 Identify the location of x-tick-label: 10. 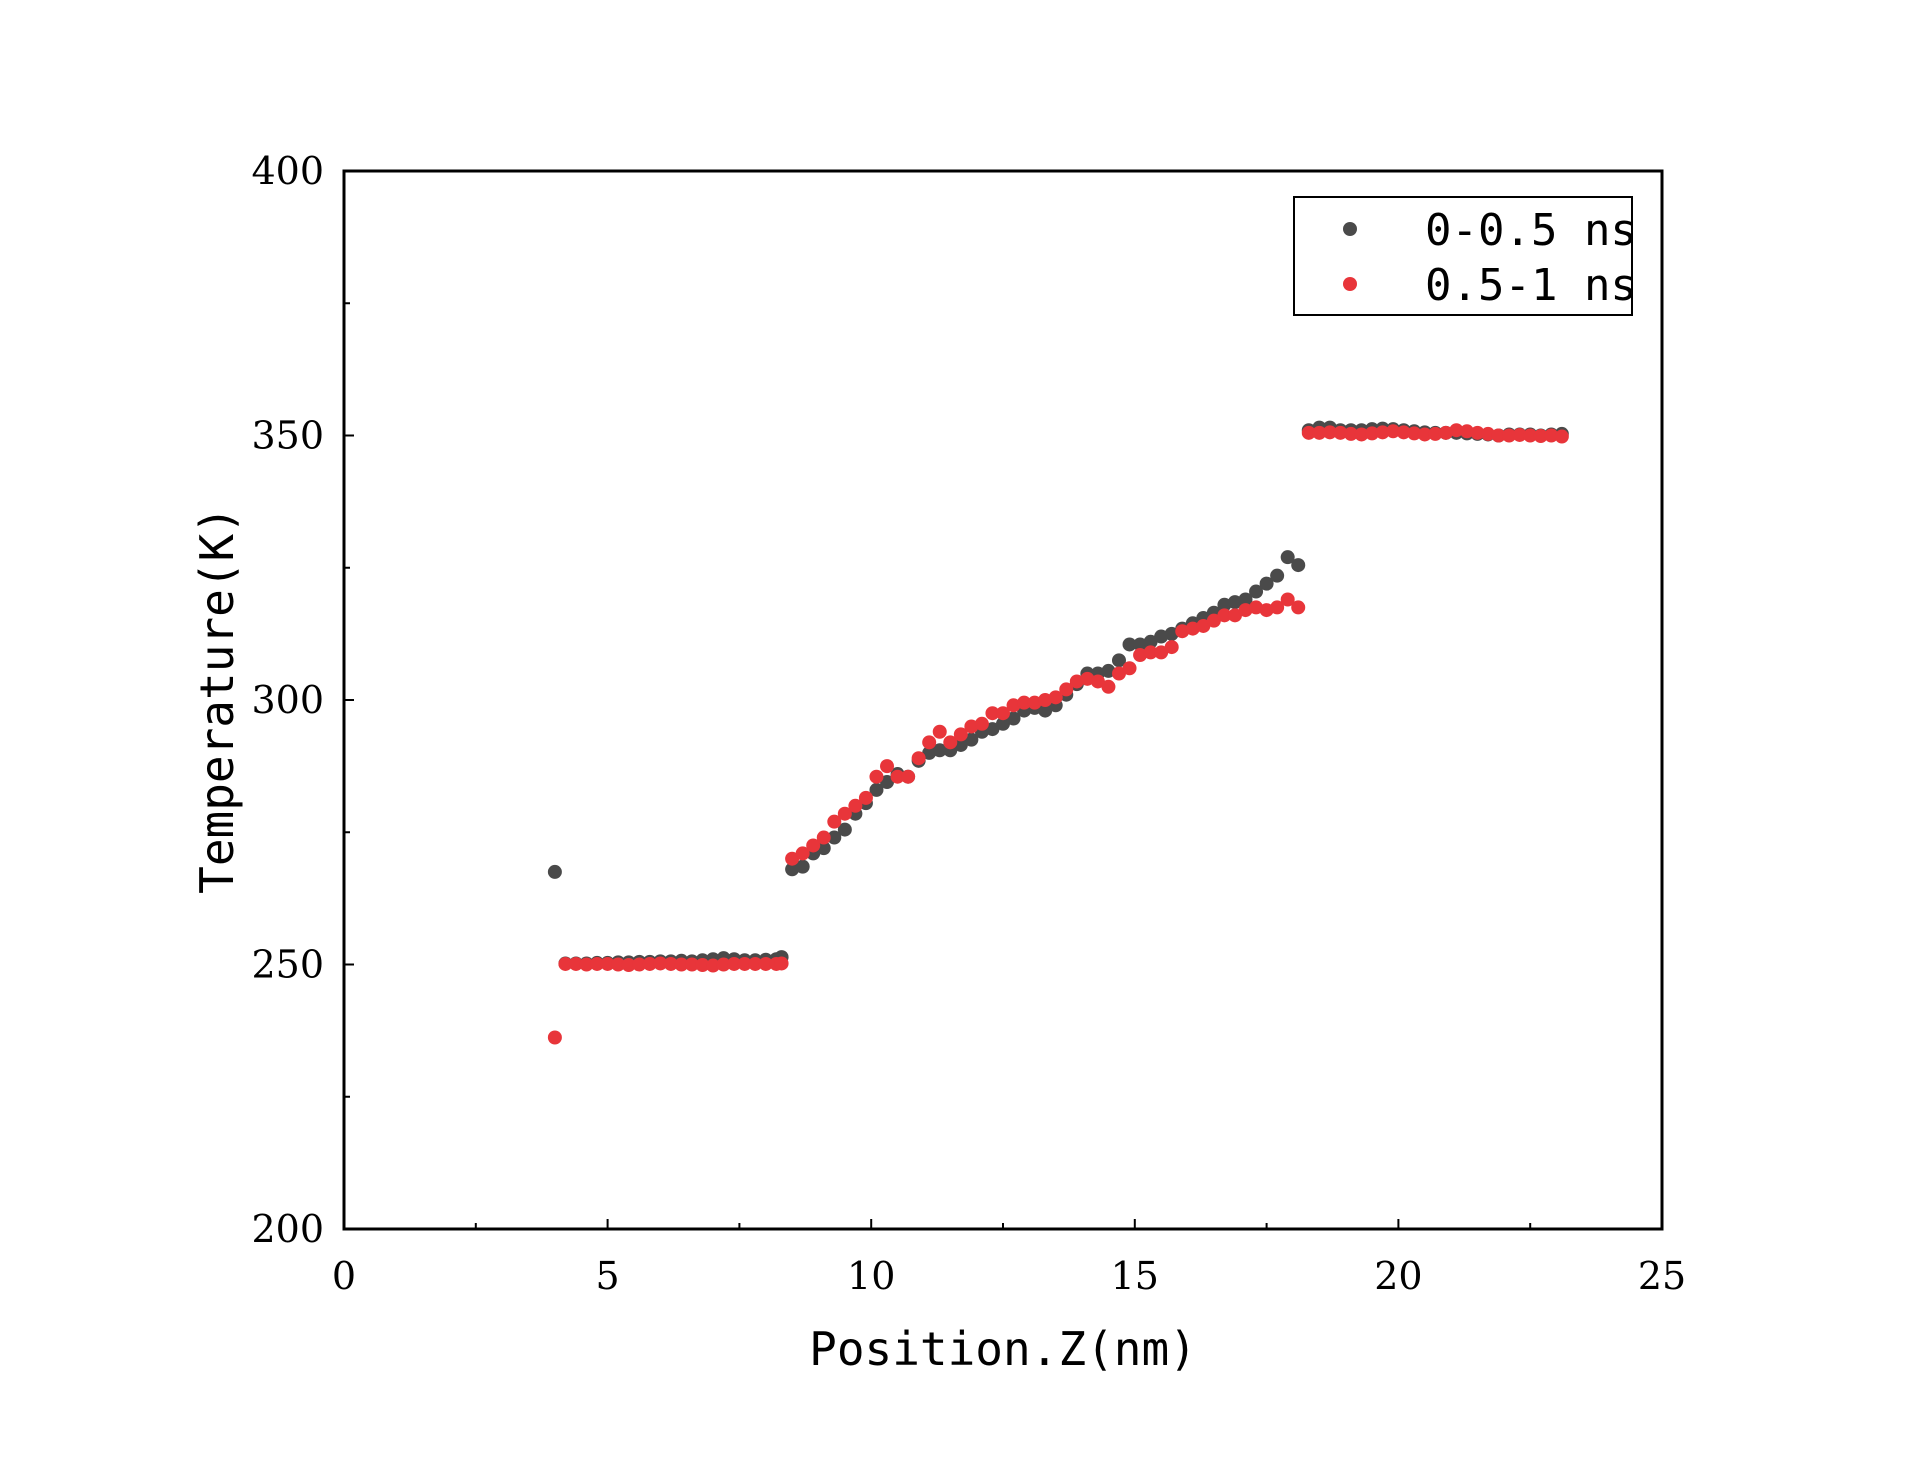
(871, 1276).